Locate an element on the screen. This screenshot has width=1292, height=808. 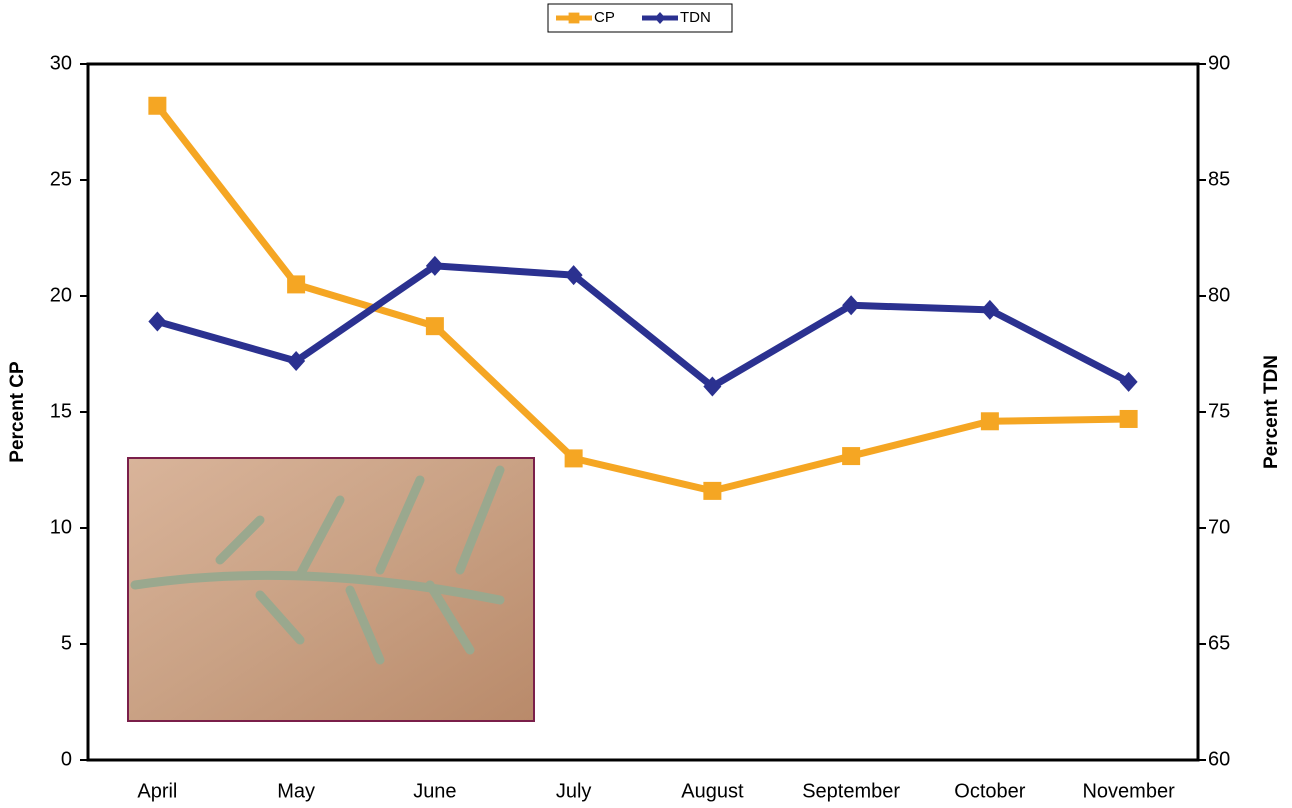
y2-axis-title: Percent TDN is located at coordinates (1271, 412).